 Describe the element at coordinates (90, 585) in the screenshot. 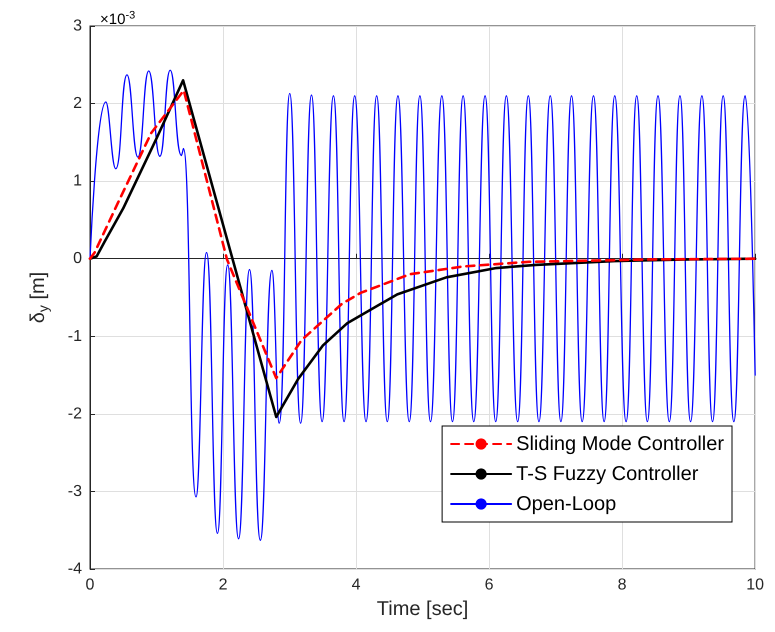

I see `x-tick-label: 0` at that location.